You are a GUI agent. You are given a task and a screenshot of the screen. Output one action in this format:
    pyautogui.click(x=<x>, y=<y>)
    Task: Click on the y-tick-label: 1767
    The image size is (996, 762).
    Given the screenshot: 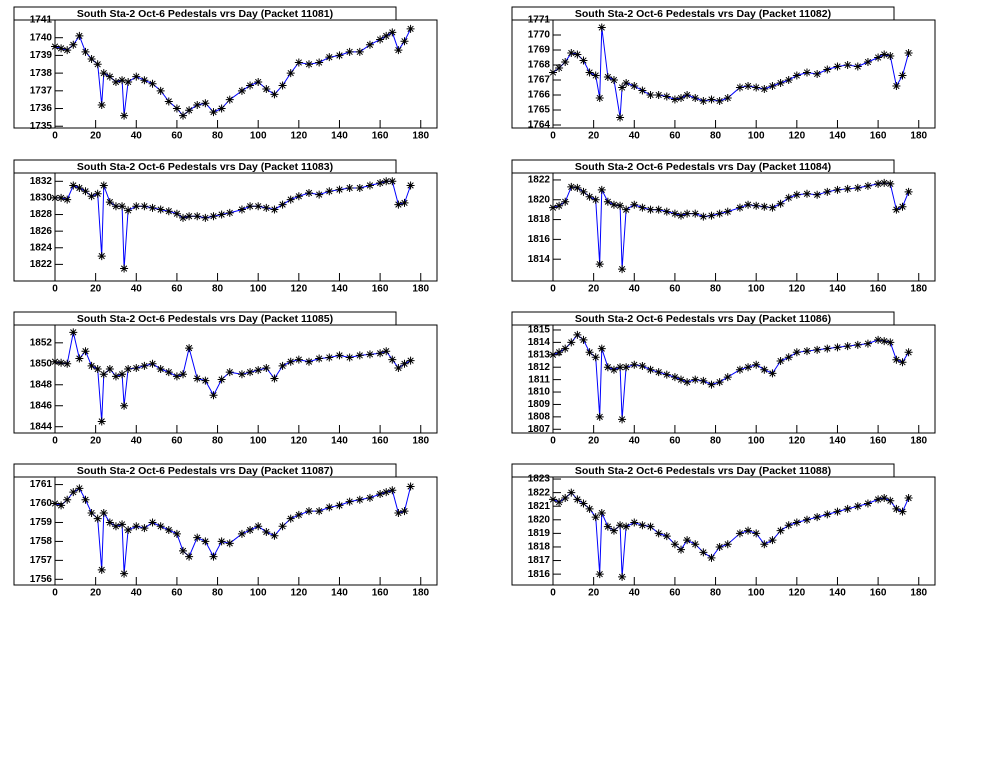 What is the action you would take?
    pyautogui.click(x=539, y=80)
    